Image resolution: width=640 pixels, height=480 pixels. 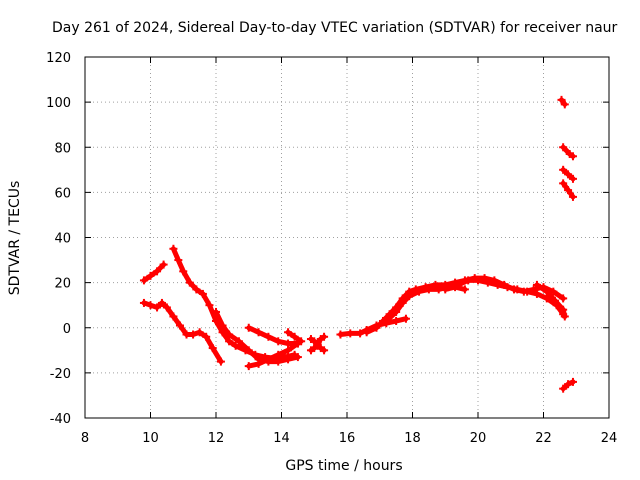 What do you see at coordinates (150, 438) in the screenshot?
I see `x-tick-label: 10` at bounding box center [150, 438].